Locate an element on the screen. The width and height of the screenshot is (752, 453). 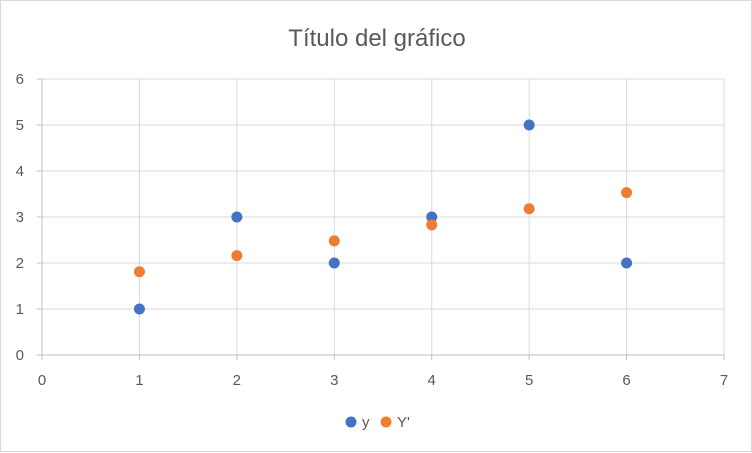
x-tick-label: 6 is located at coordinates (626, 380).